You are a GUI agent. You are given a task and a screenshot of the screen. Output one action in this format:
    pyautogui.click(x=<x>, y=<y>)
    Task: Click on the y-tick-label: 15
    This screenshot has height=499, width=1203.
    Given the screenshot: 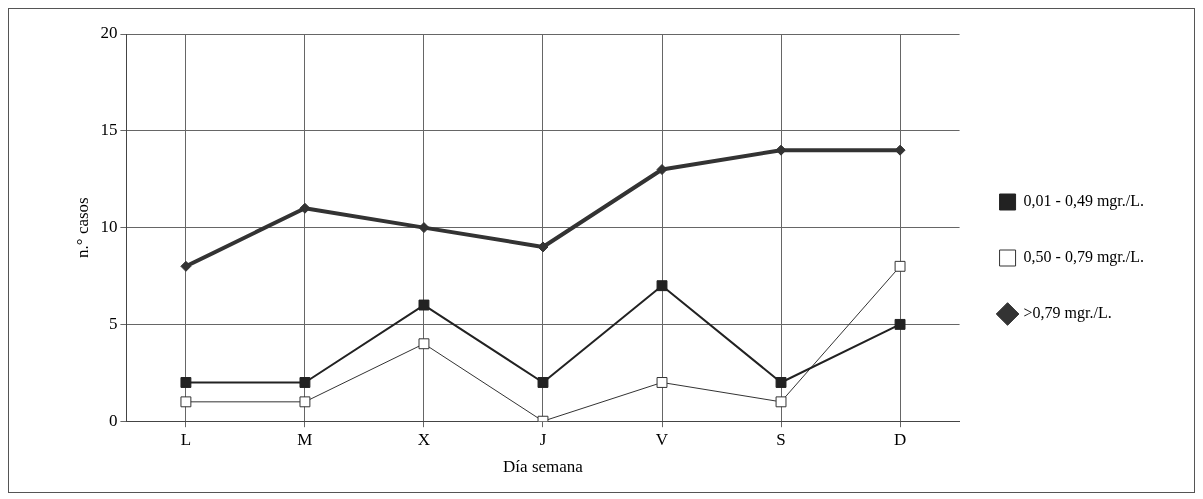 What is the action you would take?
    pyautogui.click(x=109, y=130)
    